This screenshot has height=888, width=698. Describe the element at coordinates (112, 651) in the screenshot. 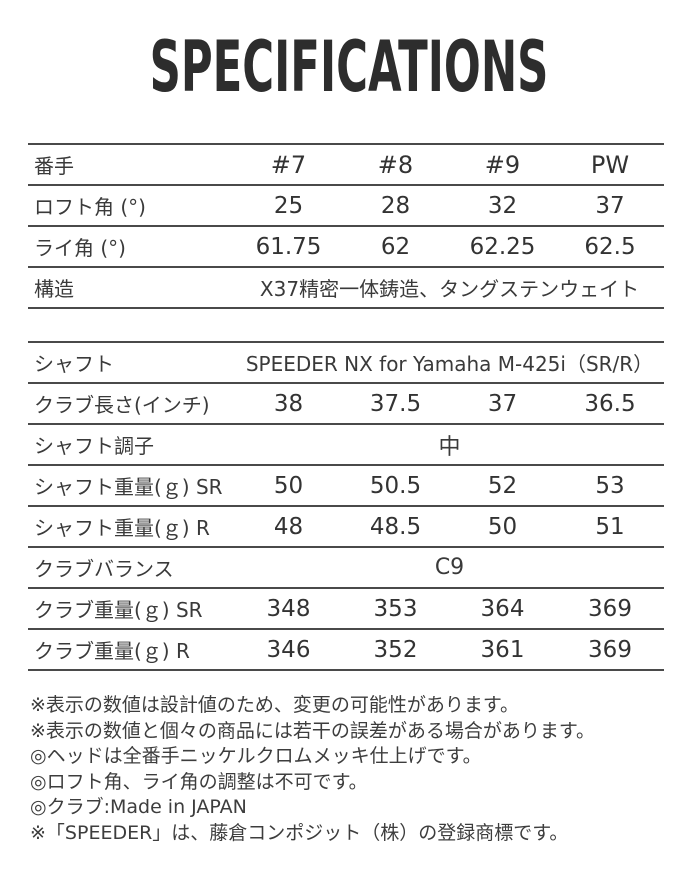

I see `row-label: クラブ重量(ｇ) R` at that location.